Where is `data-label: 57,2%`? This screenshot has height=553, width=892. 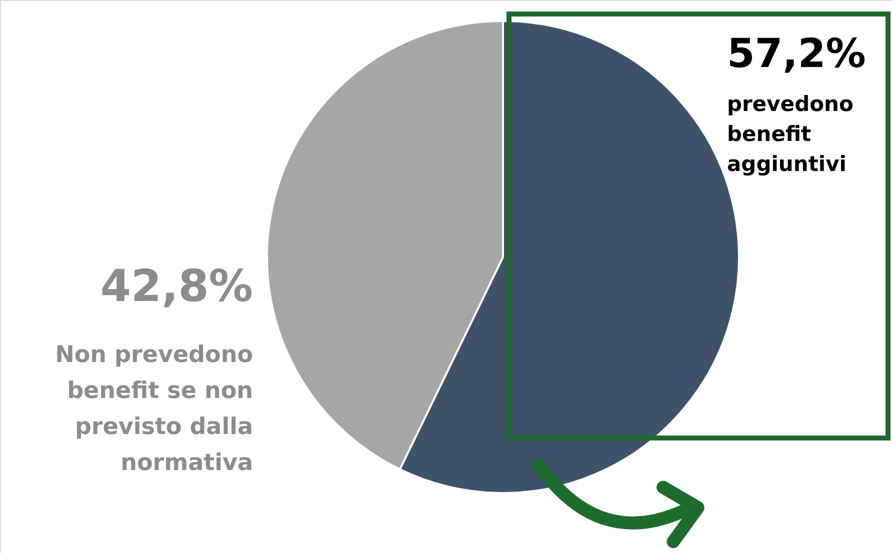 data-label: 57,2% is located at coordinates (796, 54).